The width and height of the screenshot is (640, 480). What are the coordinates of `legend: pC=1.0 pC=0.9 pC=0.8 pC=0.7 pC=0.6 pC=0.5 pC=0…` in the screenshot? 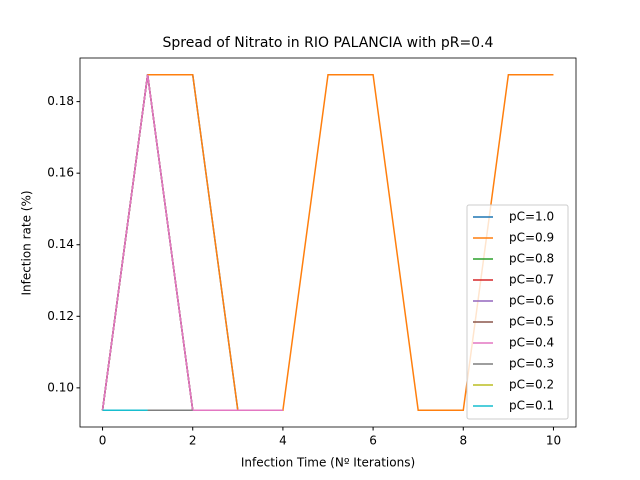 It's located at (517, 312).